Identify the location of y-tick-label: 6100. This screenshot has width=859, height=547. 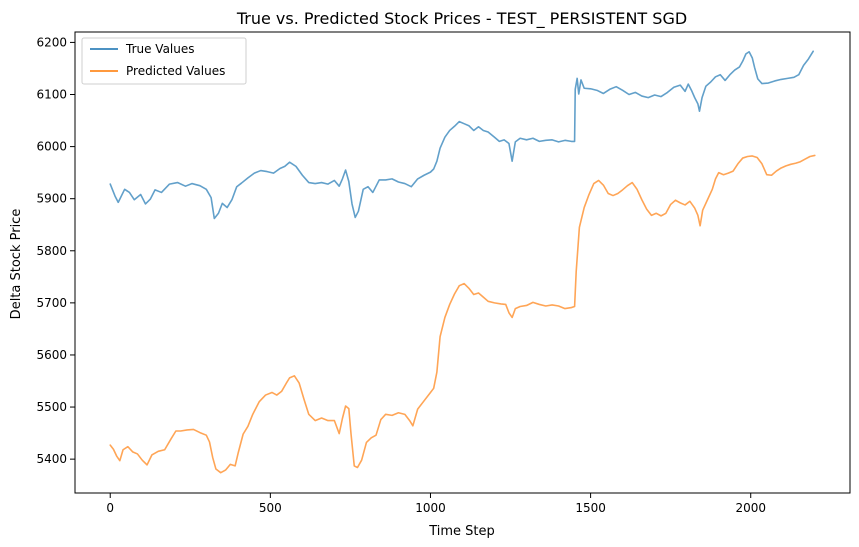
(51, 95).